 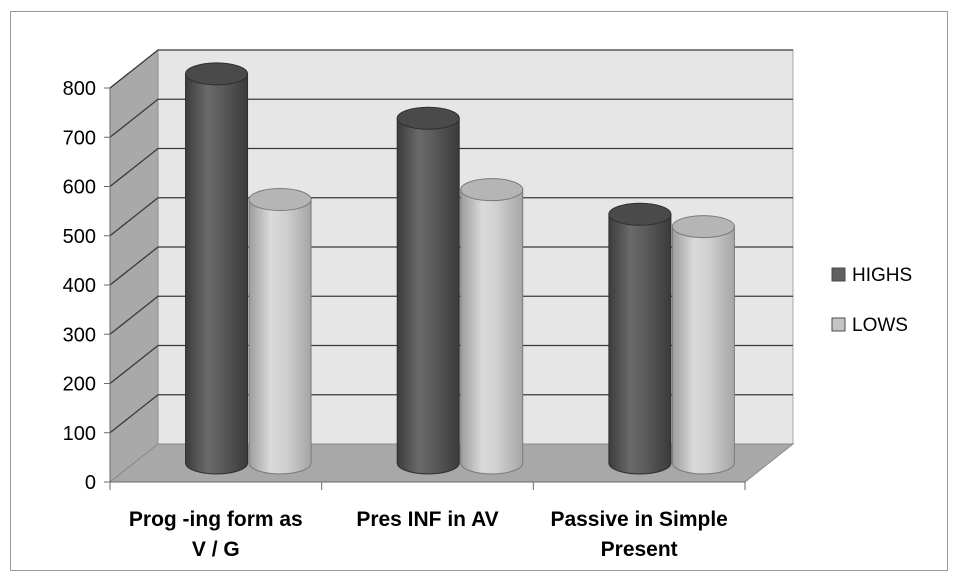 What do you see at coordinates (638, 519) in the screenshot?
I see `x-tick-label-2-line0: Passive in Simple` at bounding box center [638, 519].